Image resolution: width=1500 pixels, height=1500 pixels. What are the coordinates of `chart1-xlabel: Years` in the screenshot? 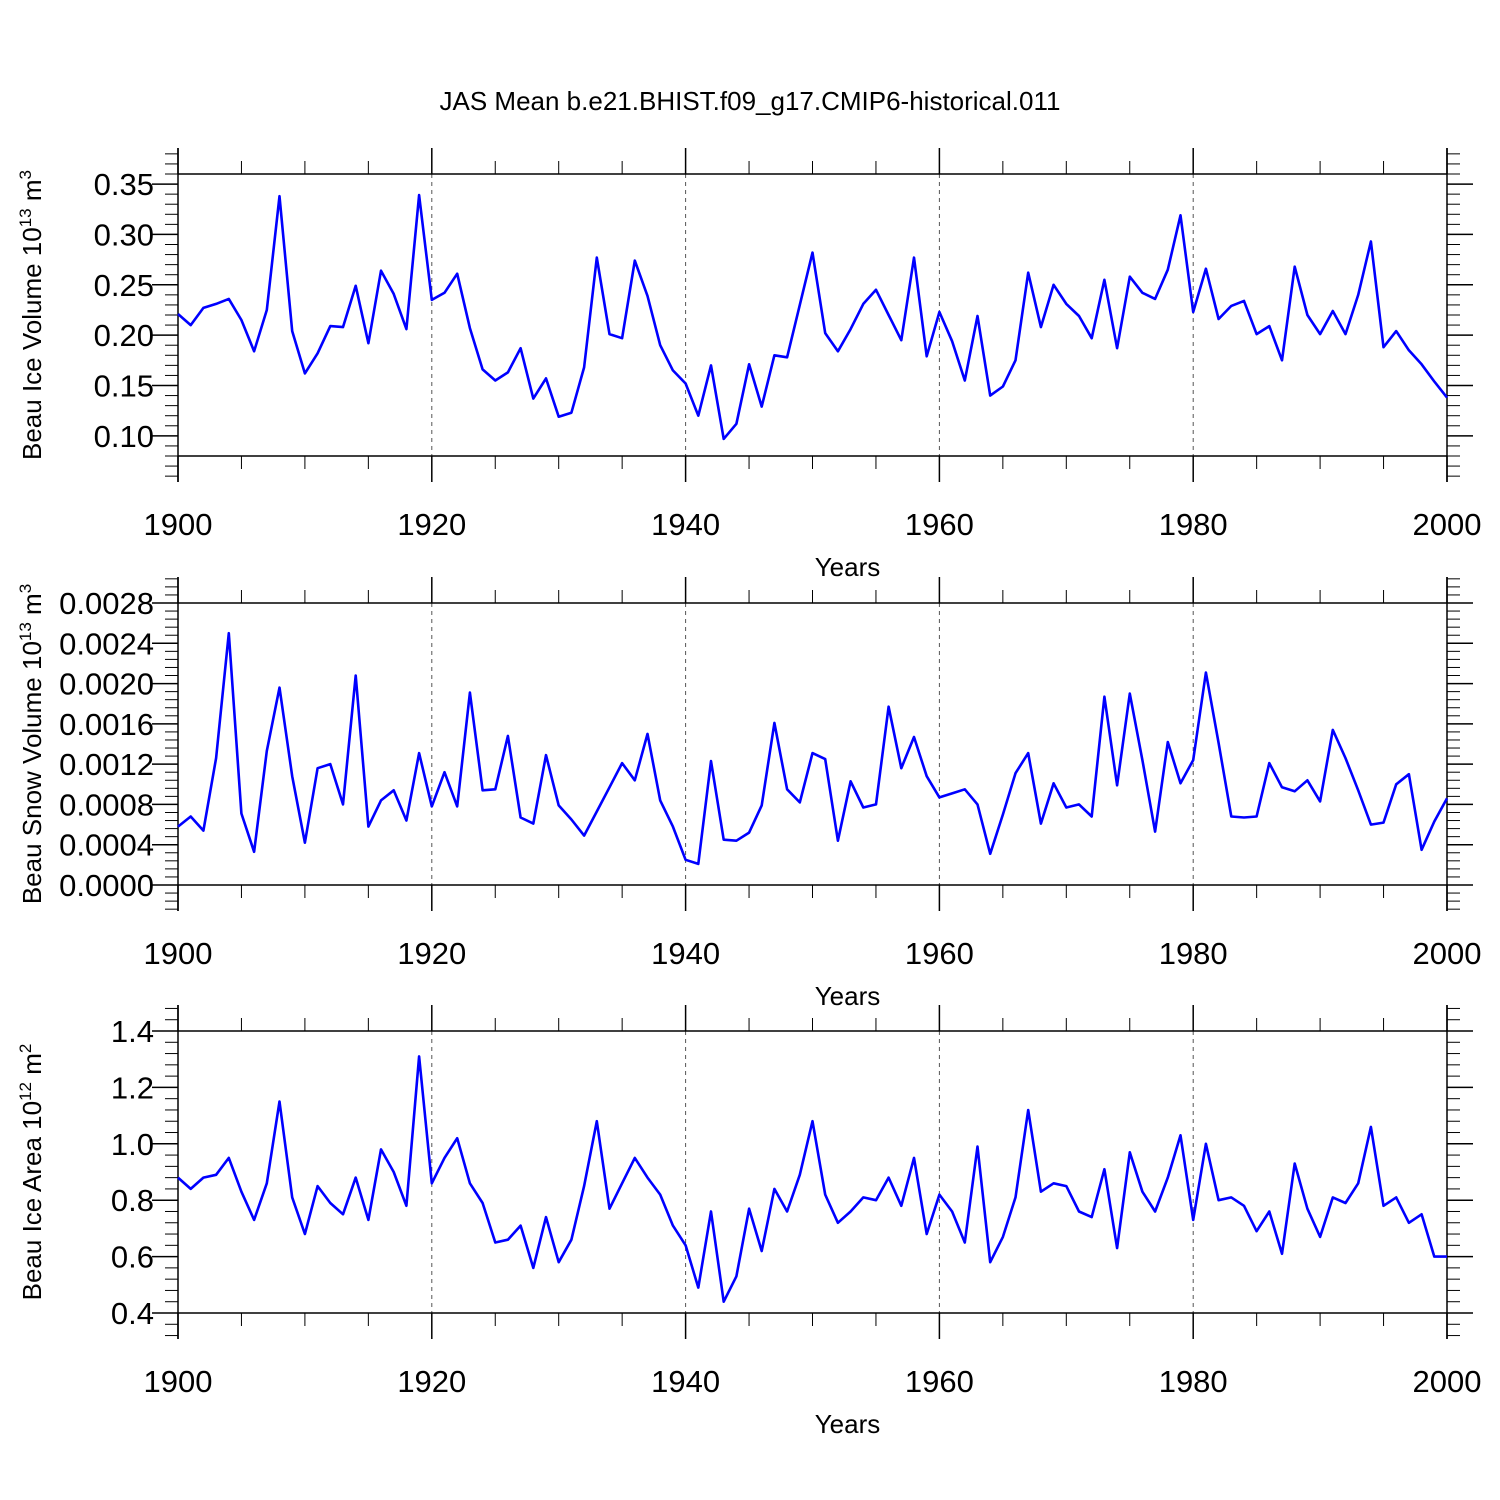 It's located at (848, 567).